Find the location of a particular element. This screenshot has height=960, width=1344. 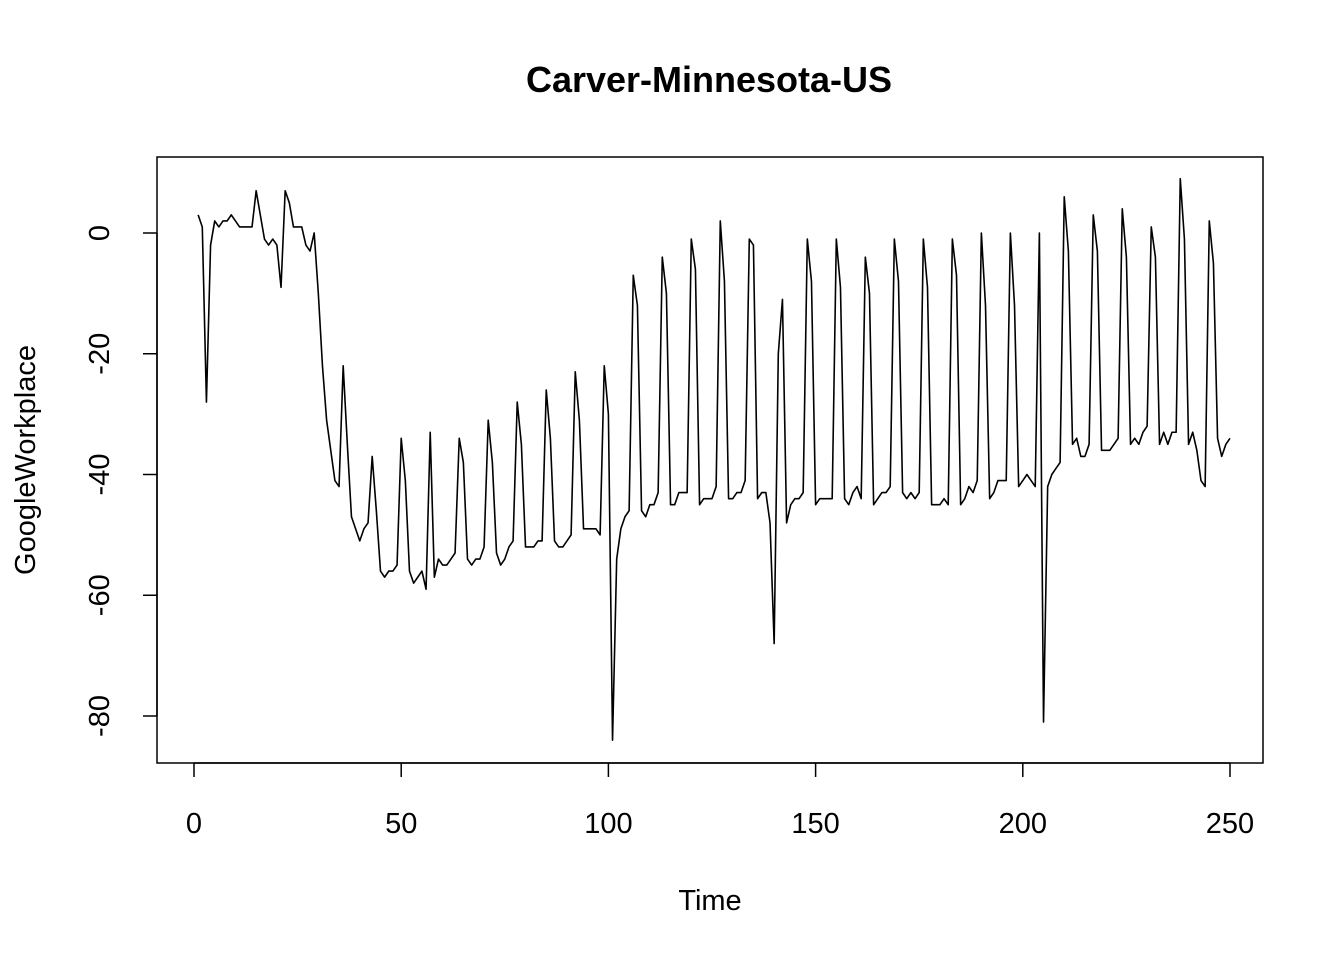

x-tick-label: 0 is located at coordinates (194, 824).